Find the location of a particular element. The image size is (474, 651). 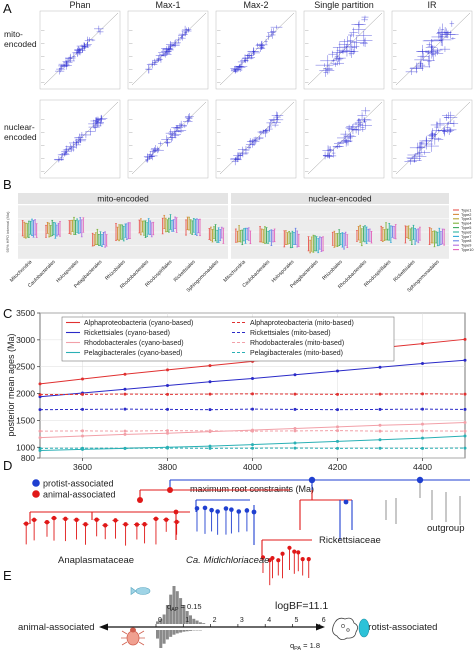

rate-axis-arrow-right is located at coordinates (320, 627).